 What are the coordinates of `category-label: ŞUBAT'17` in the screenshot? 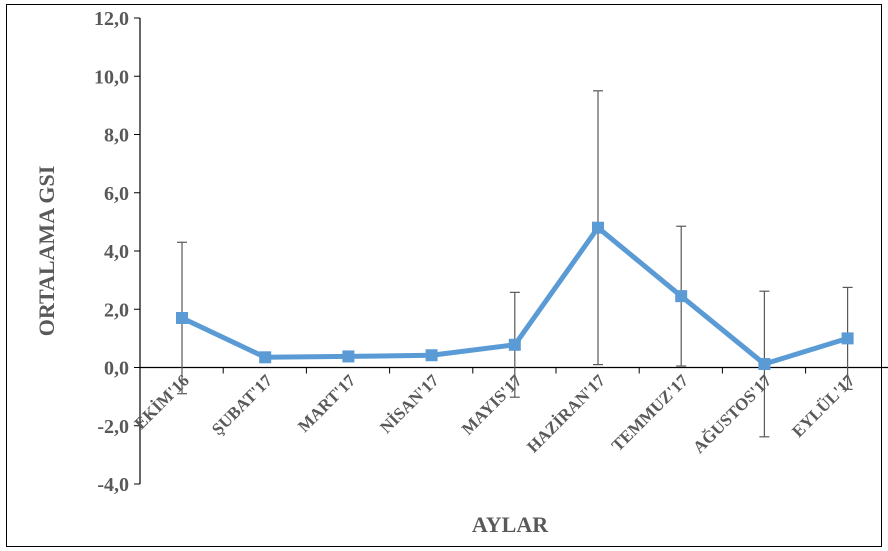 It's located at (242, 405).